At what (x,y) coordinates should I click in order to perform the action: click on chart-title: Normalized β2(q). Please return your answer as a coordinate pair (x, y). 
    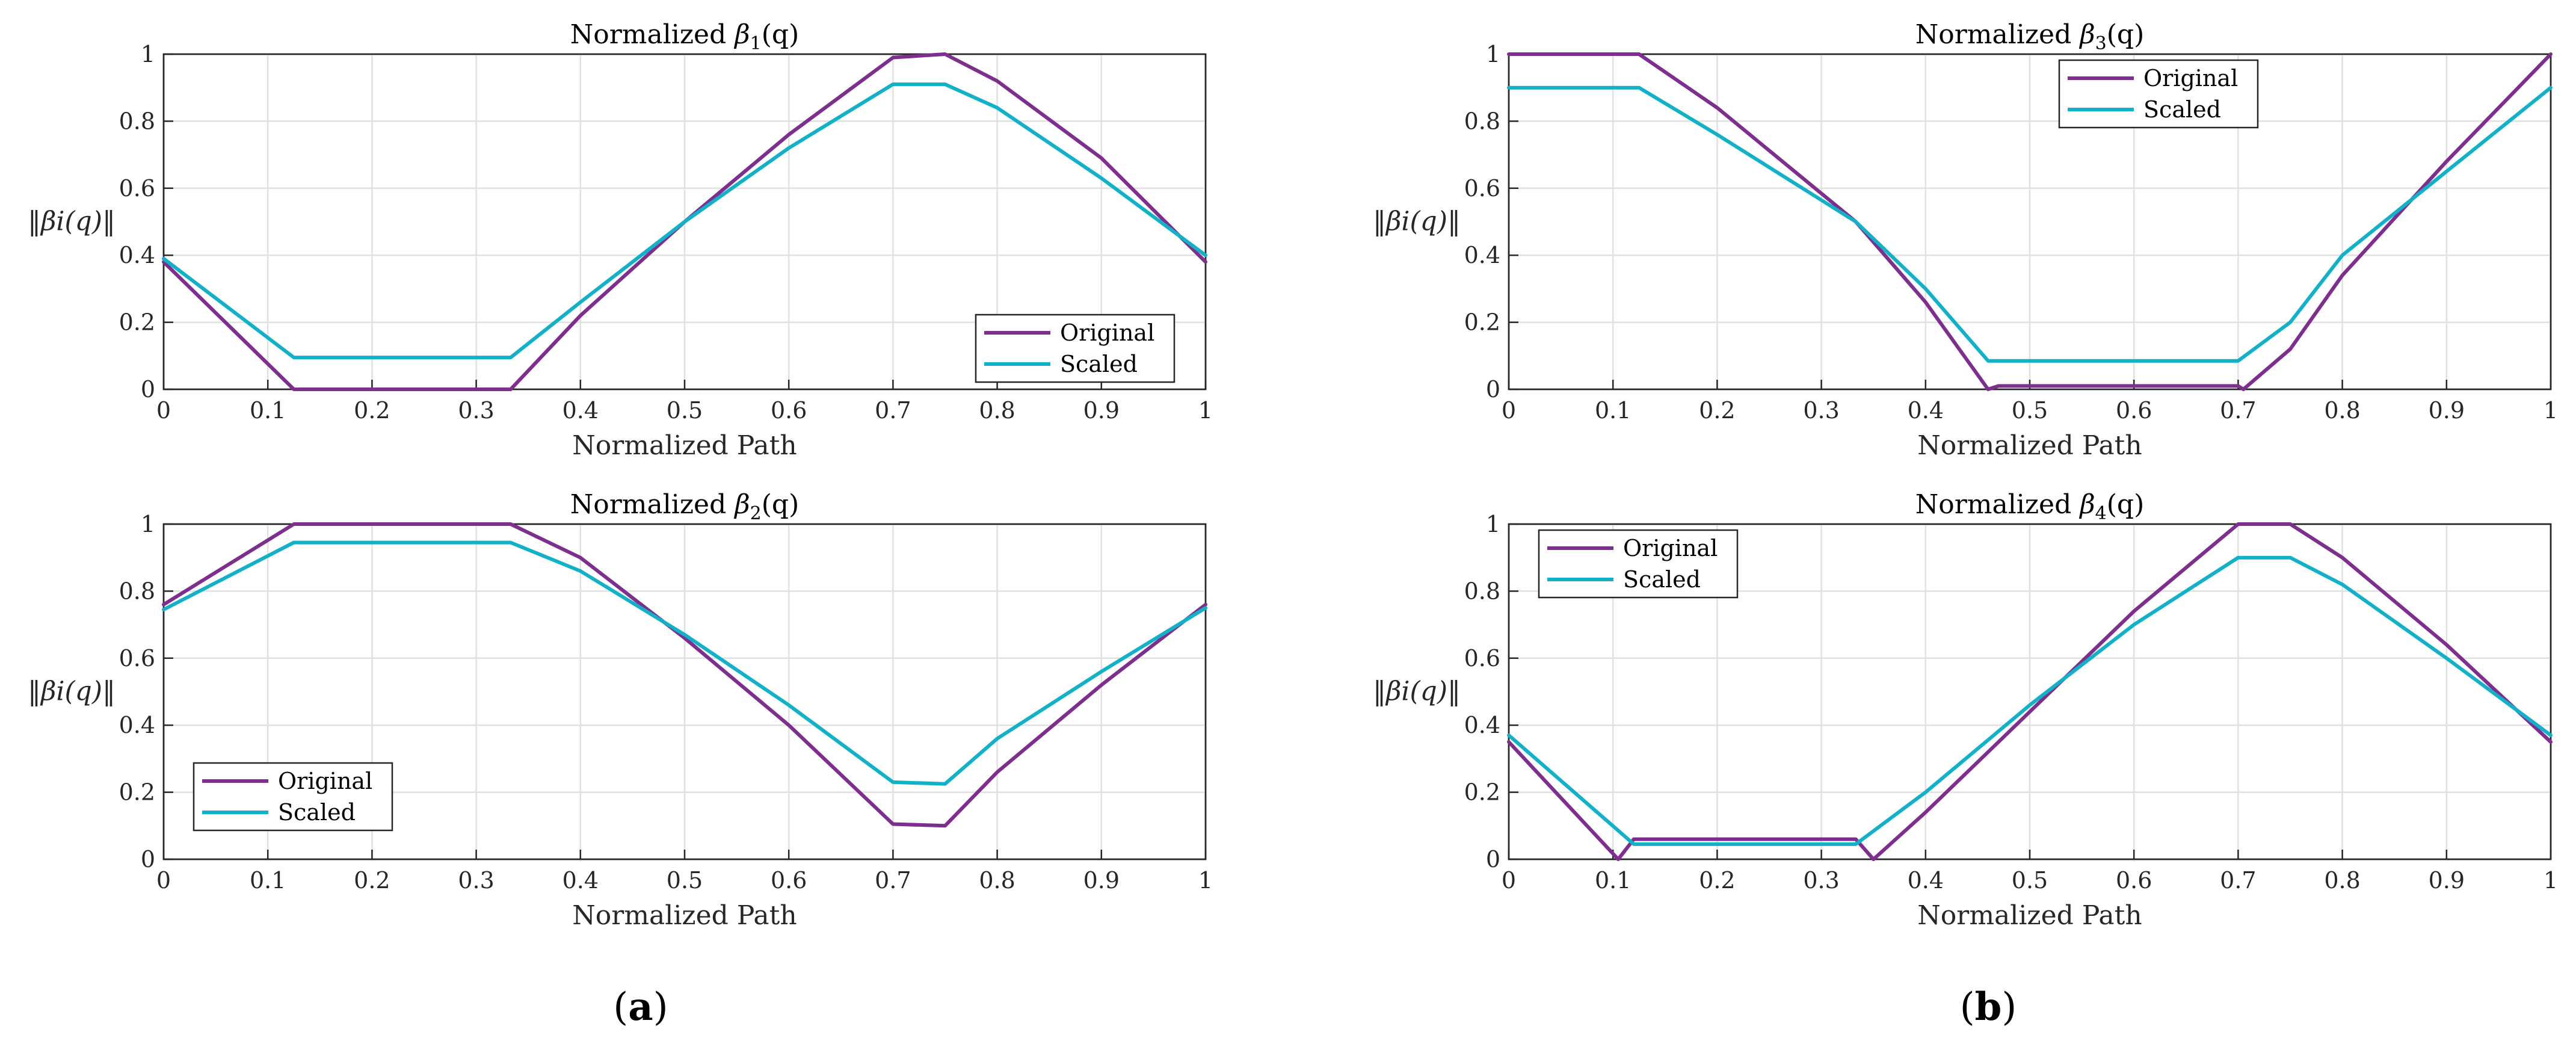
    Looking at the image, I should click on (685, 506).